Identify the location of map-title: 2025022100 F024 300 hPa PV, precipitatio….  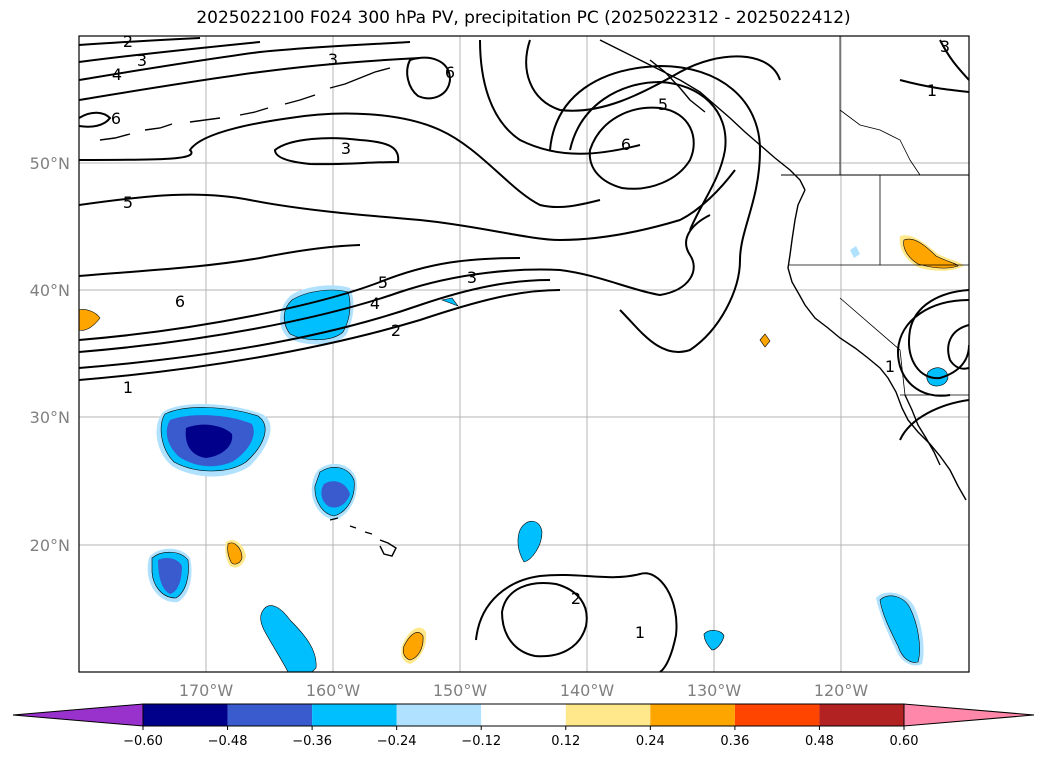
(523, 18).